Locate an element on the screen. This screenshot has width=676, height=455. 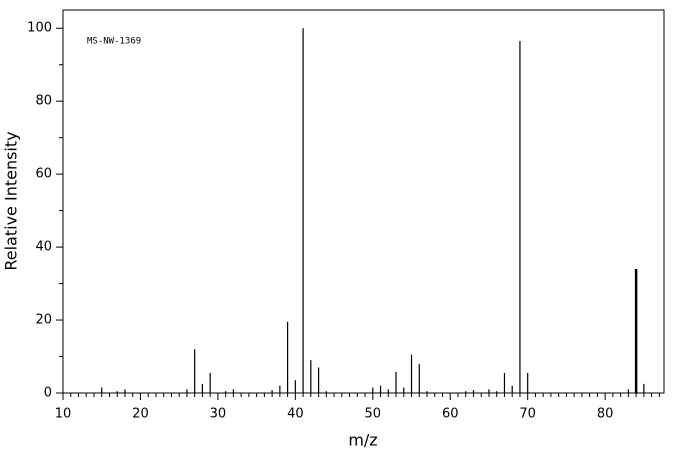
x-axis-label: m/z is located at coordinates (362, 440).